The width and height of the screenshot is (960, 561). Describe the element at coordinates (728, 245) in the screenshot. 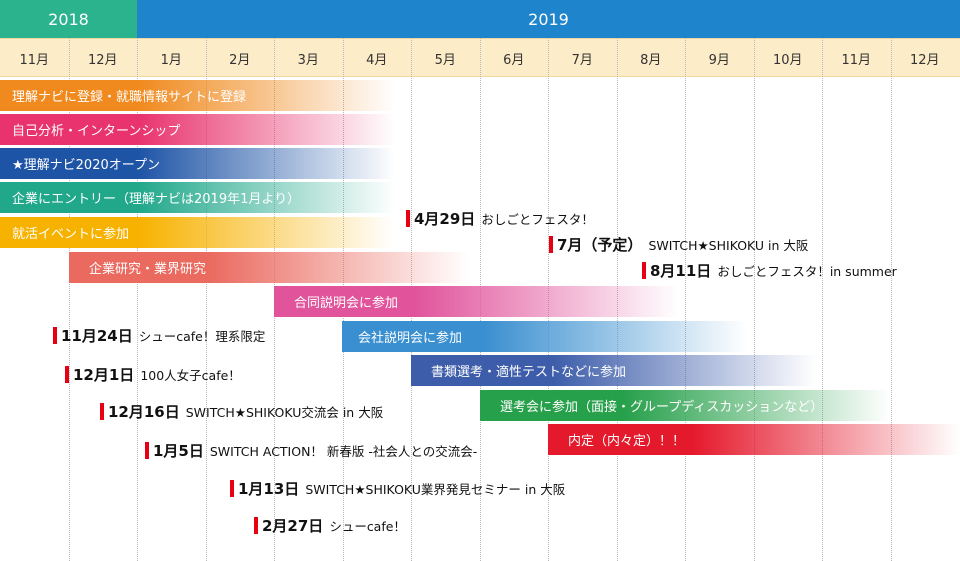

I see `event-name: SWITCH★SHIKOKU in 大阪` at that location.